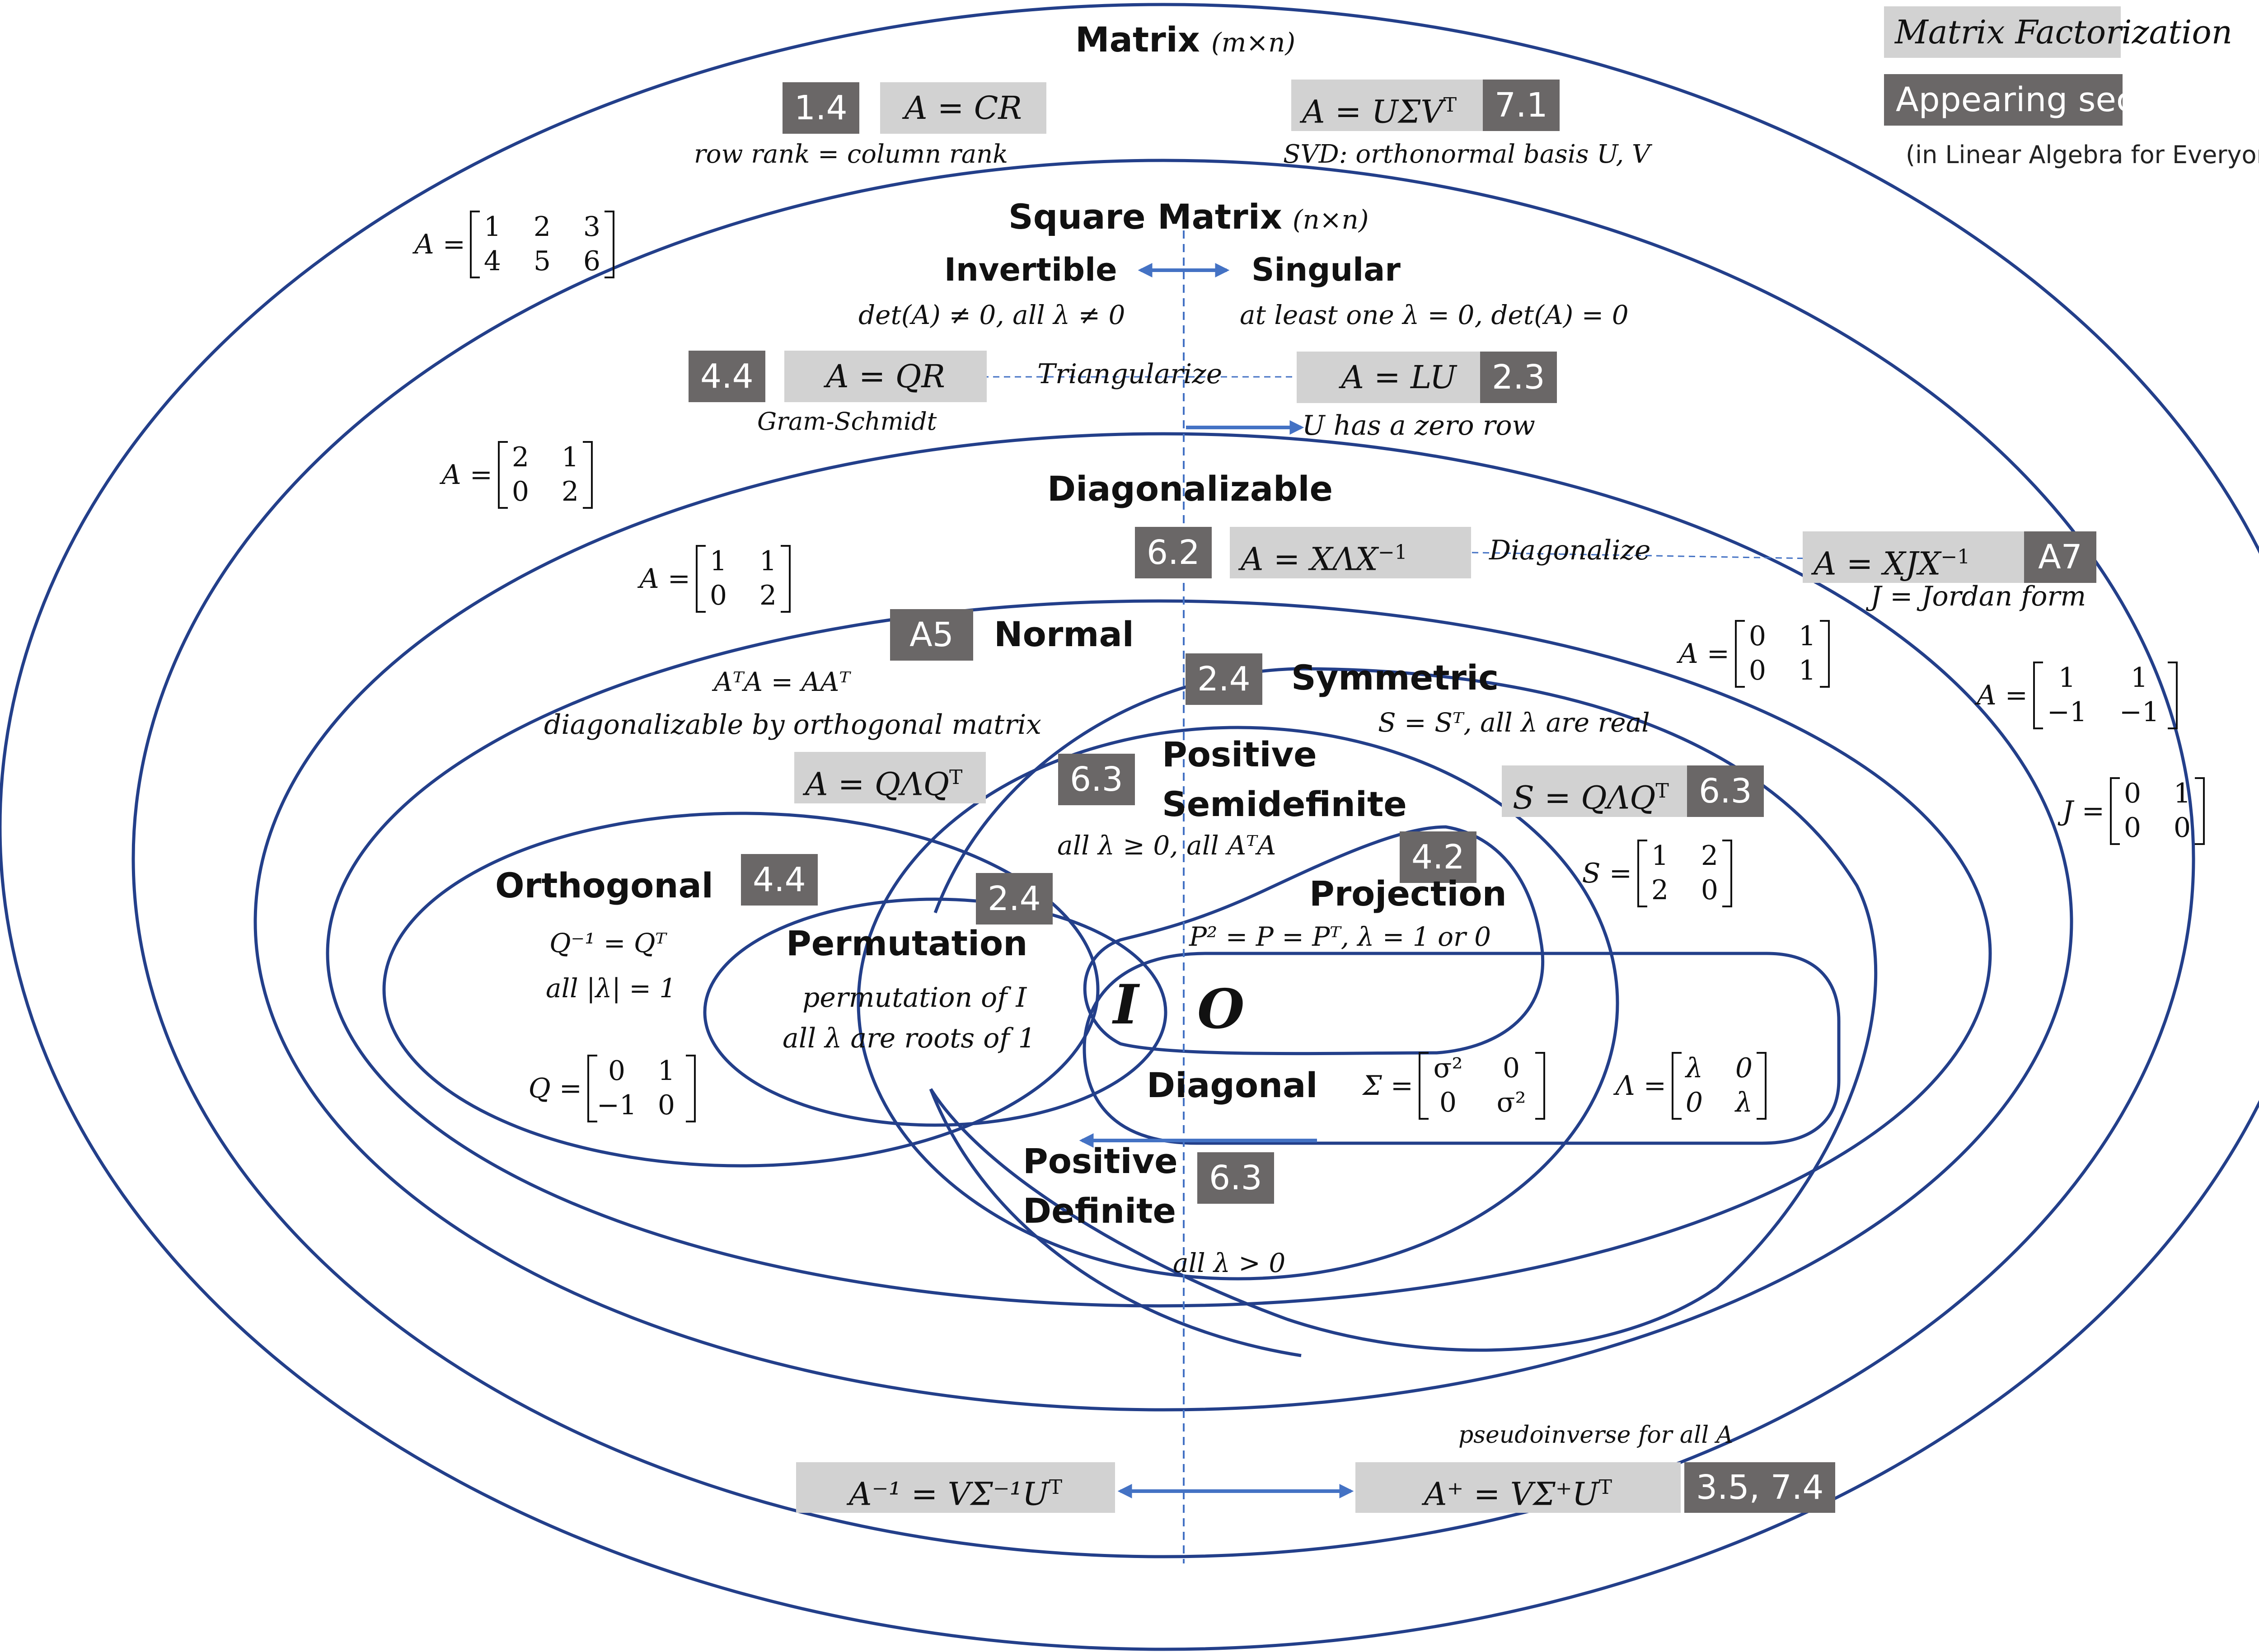 The height and width of the screenshot is (1652, 2259). I want to click on permutation-section-badge: 2.4, so click(1014, 899).